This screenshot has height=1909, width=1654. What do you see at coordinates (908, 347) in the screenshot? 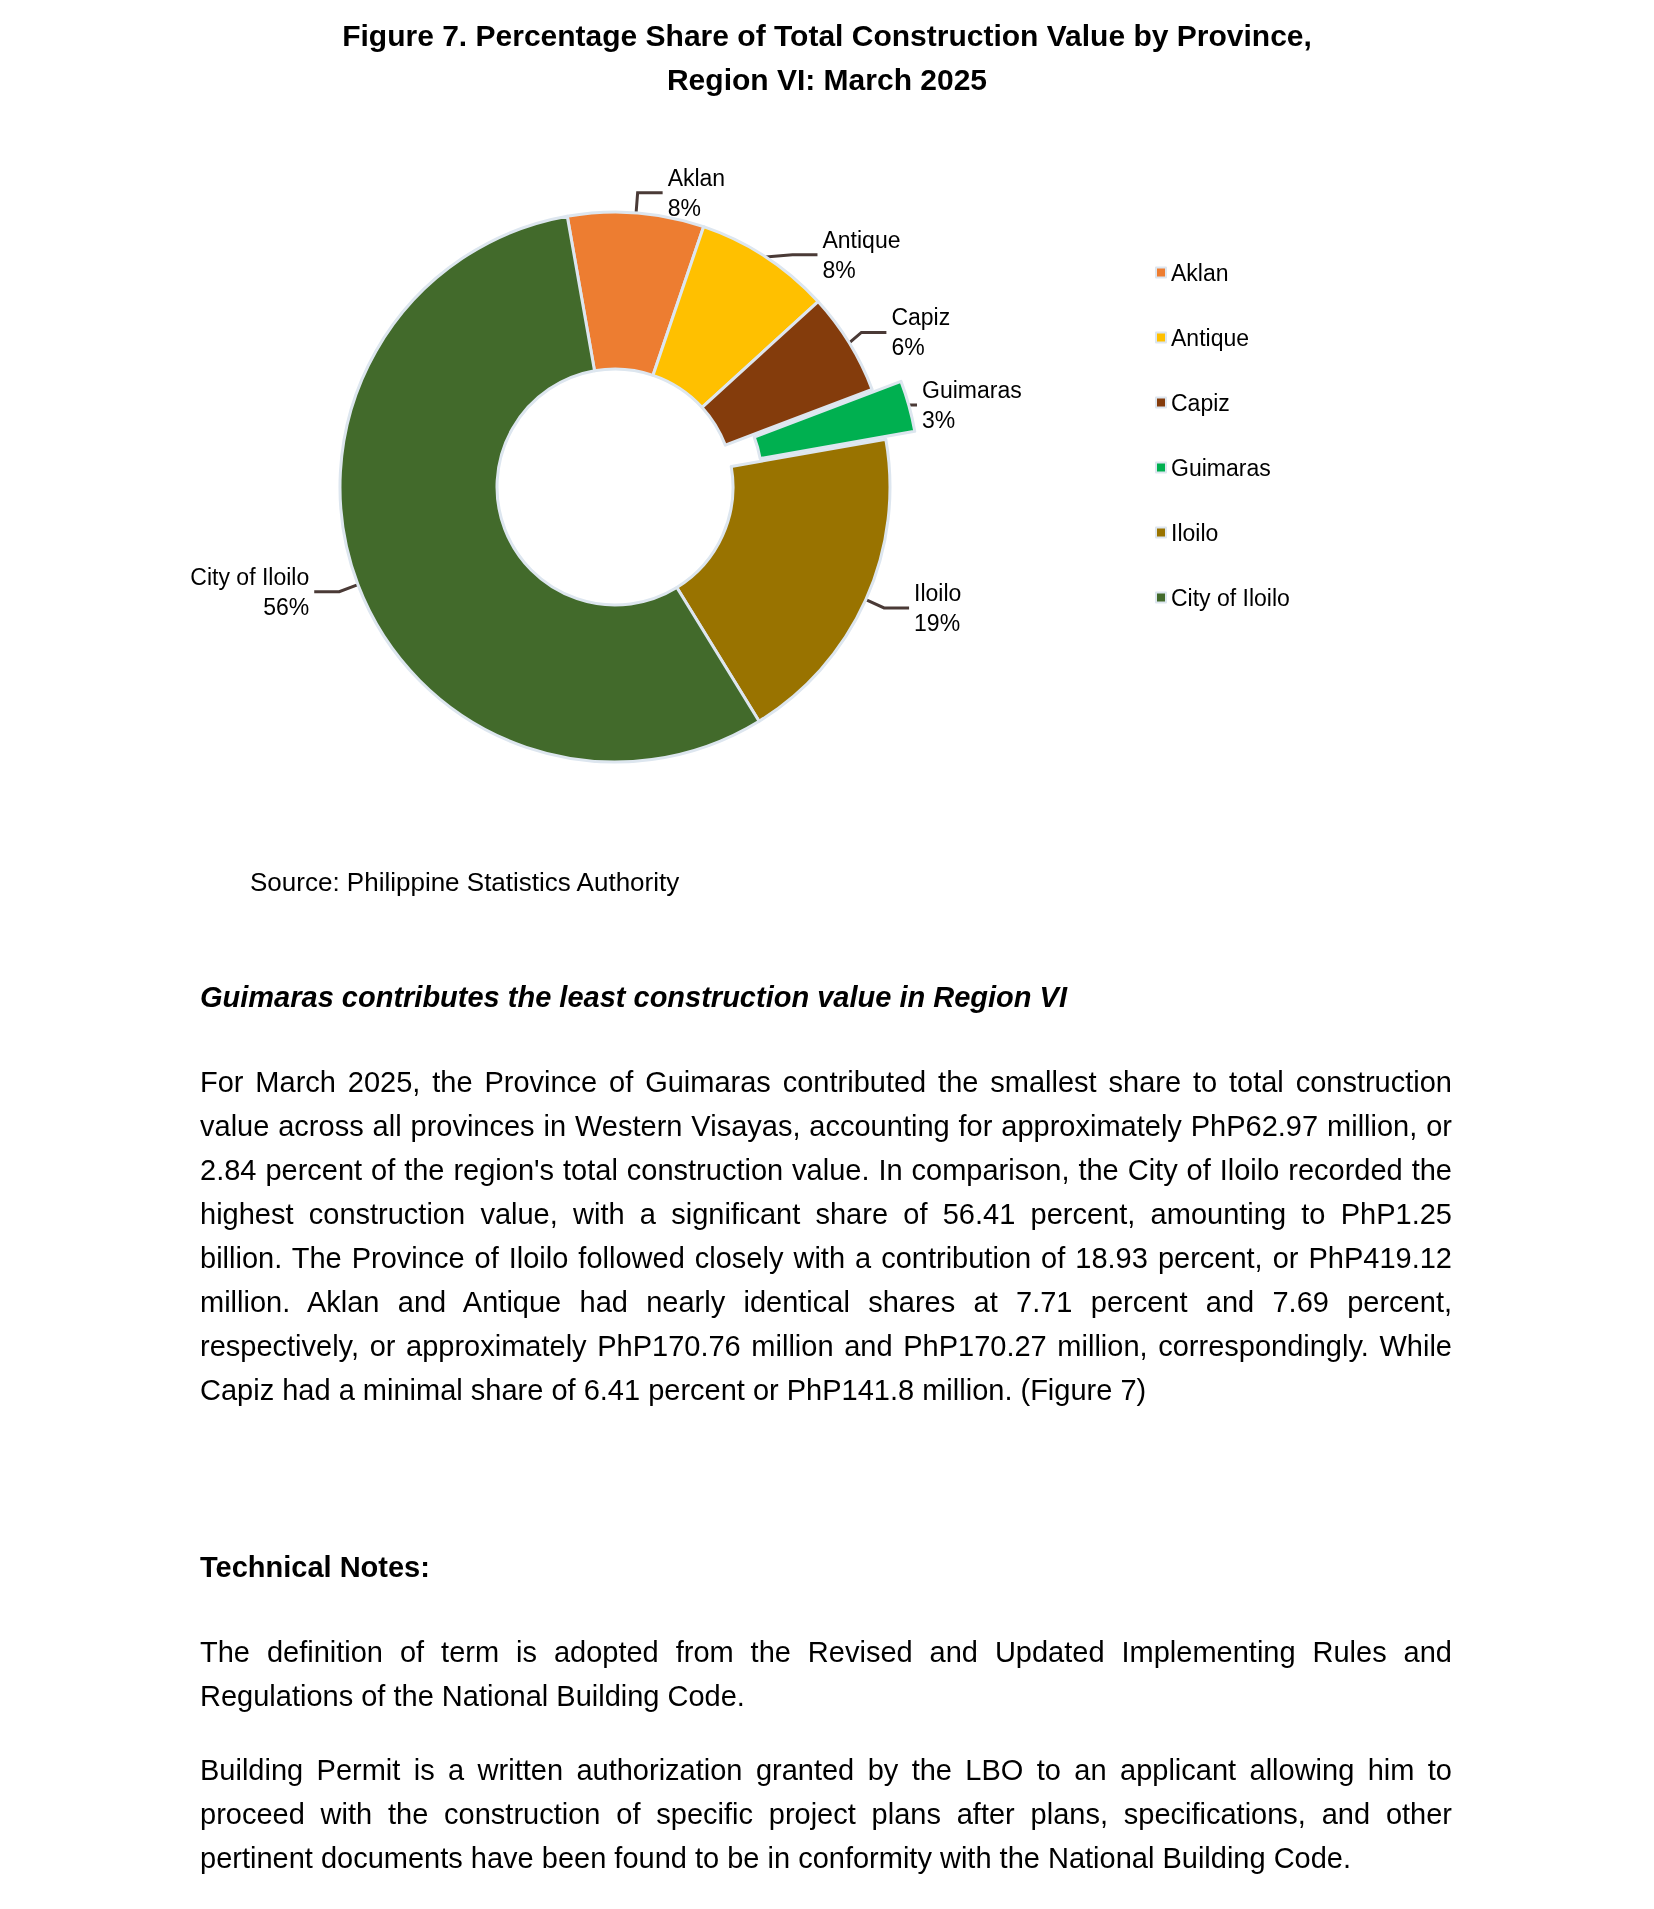
I see `data-label: 6%` at bounding box center [908, 347].